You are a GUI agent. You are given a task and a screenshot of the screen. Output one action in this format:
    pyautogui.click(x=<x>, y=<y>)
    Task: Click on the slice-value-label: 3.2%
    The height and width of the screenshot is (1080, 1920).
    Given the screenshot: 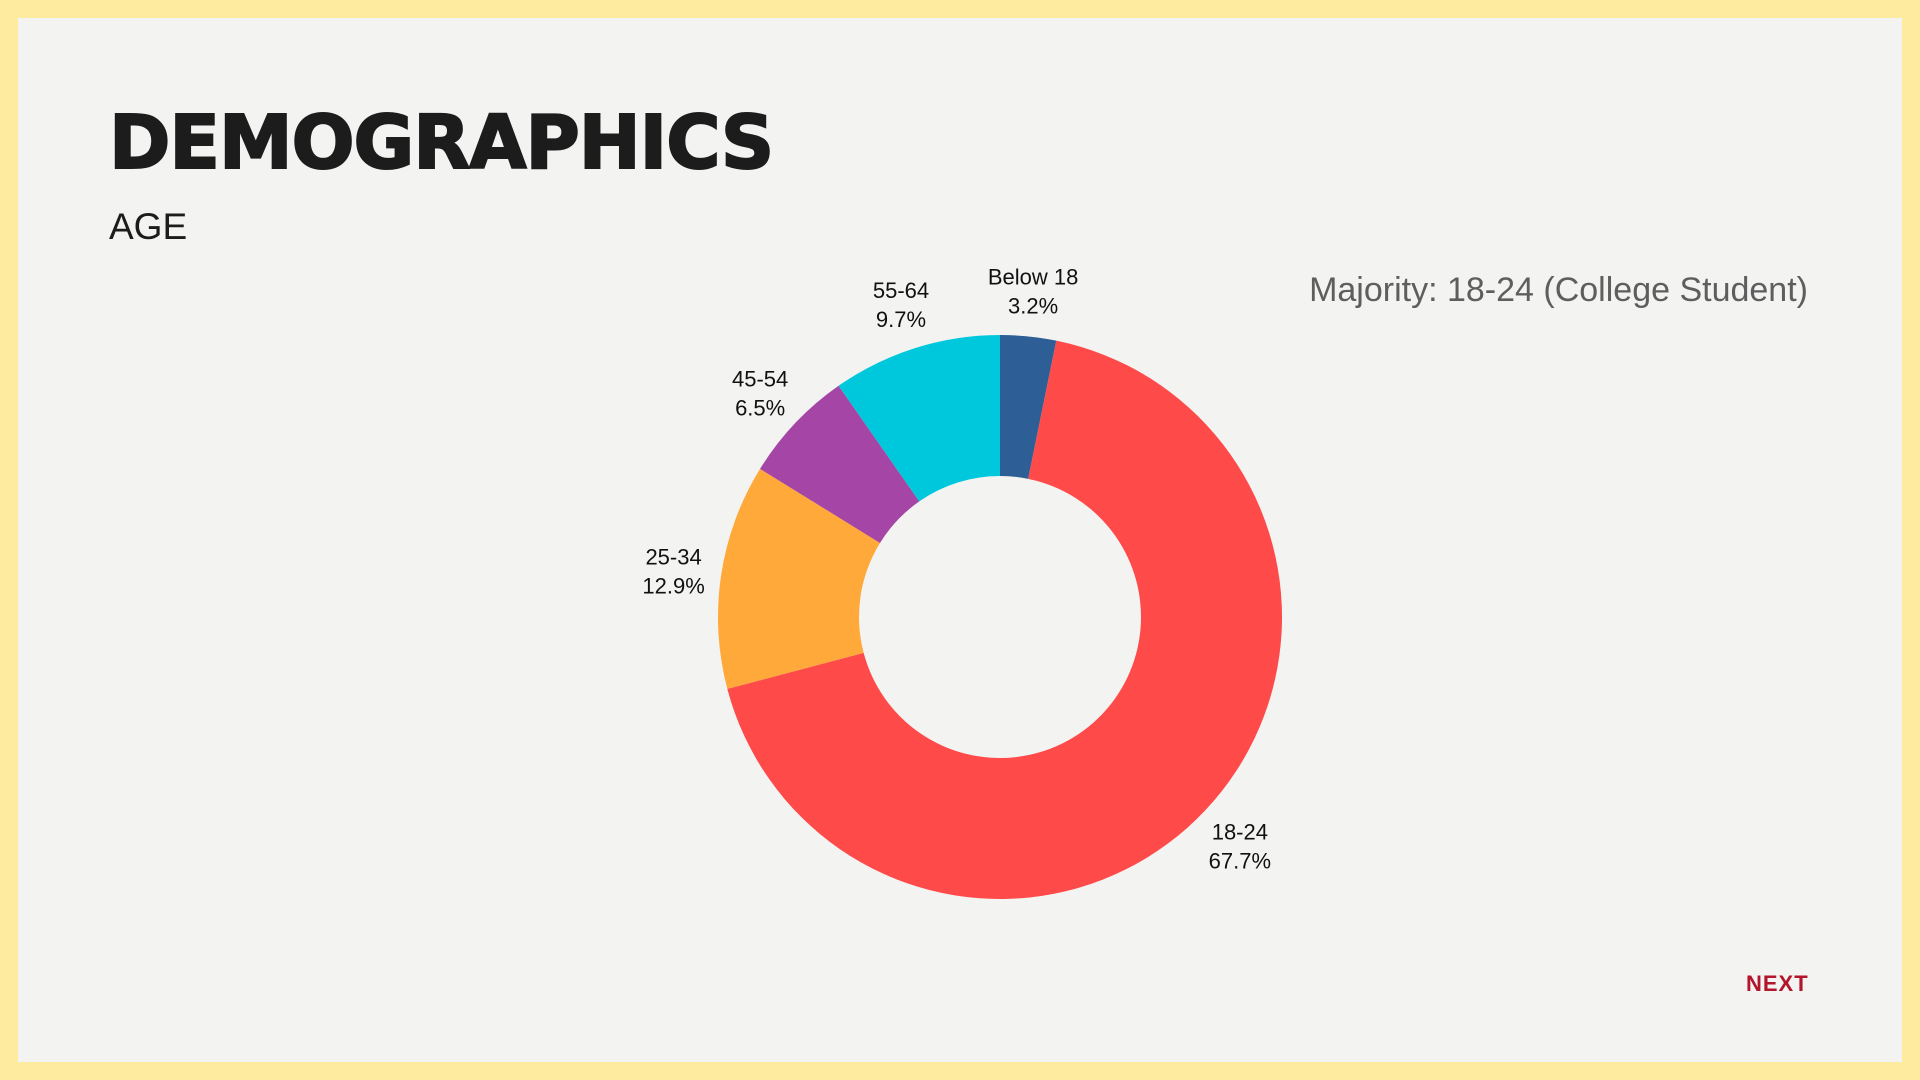 What is the action you would take?
    pyautogui.click(x=1033, y=306)
    